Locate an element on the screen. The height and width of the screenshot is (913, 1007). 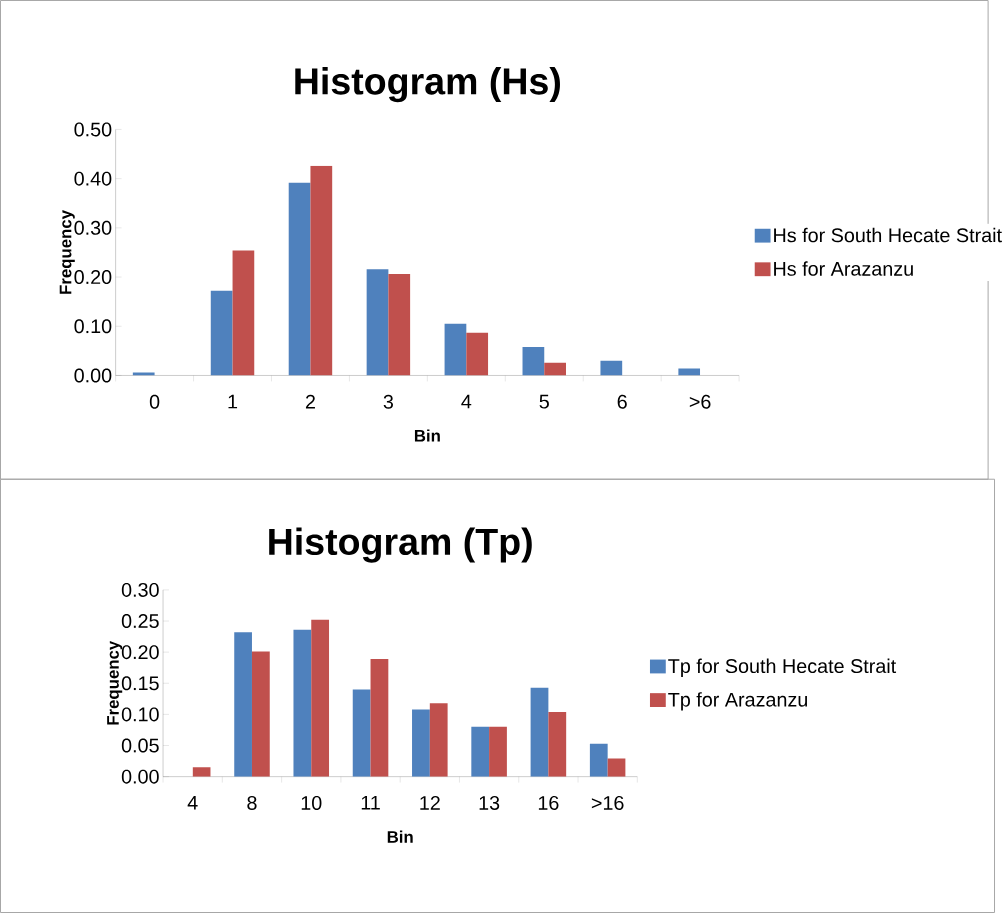
x-tick-label: 8 is located at coordinates (252, 802).